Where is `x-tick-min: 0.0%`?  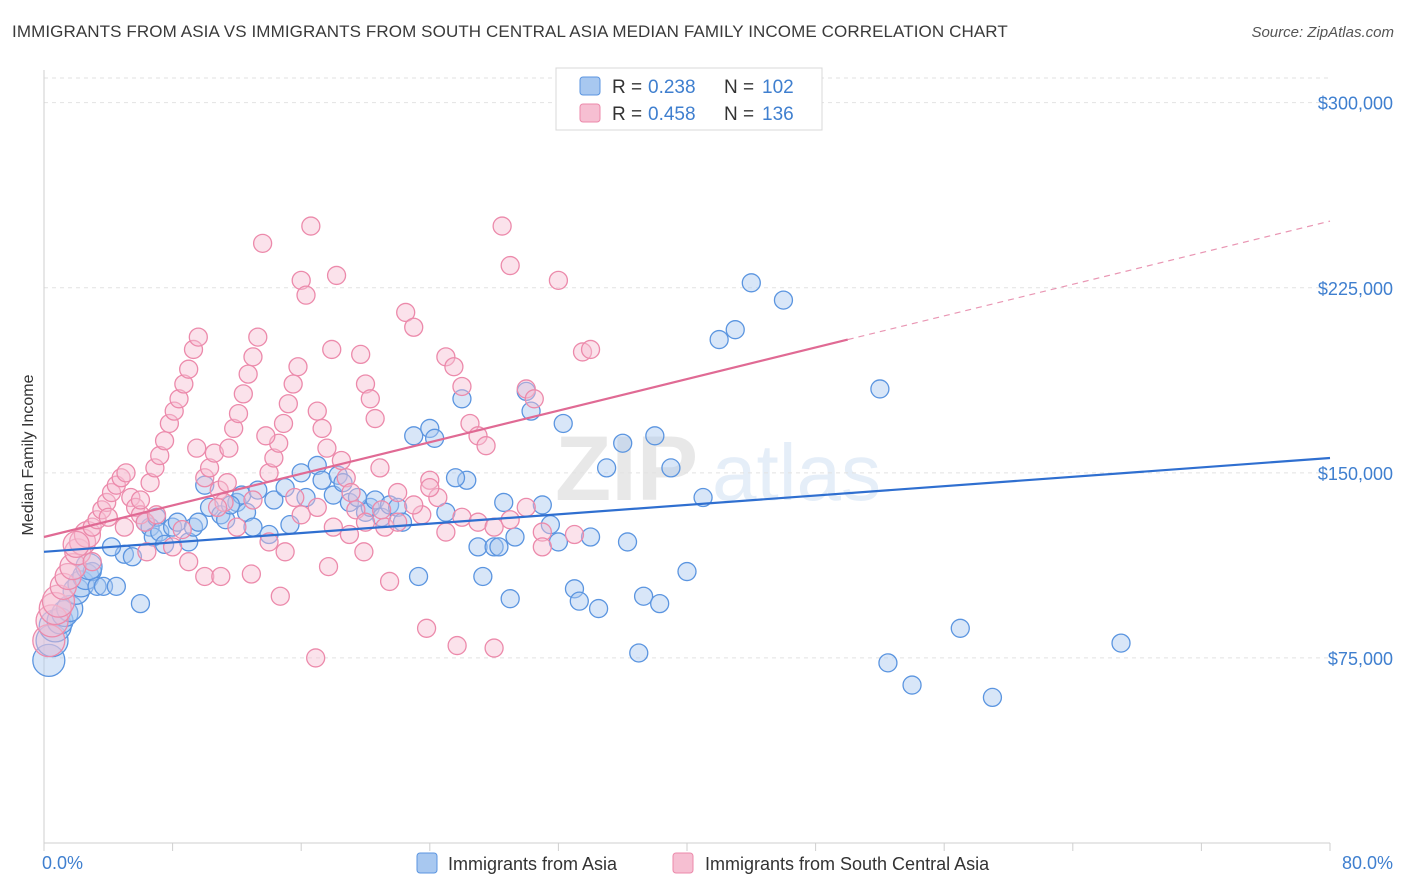 x-tick-min: 0.0% is located at coordinates (62, 863).